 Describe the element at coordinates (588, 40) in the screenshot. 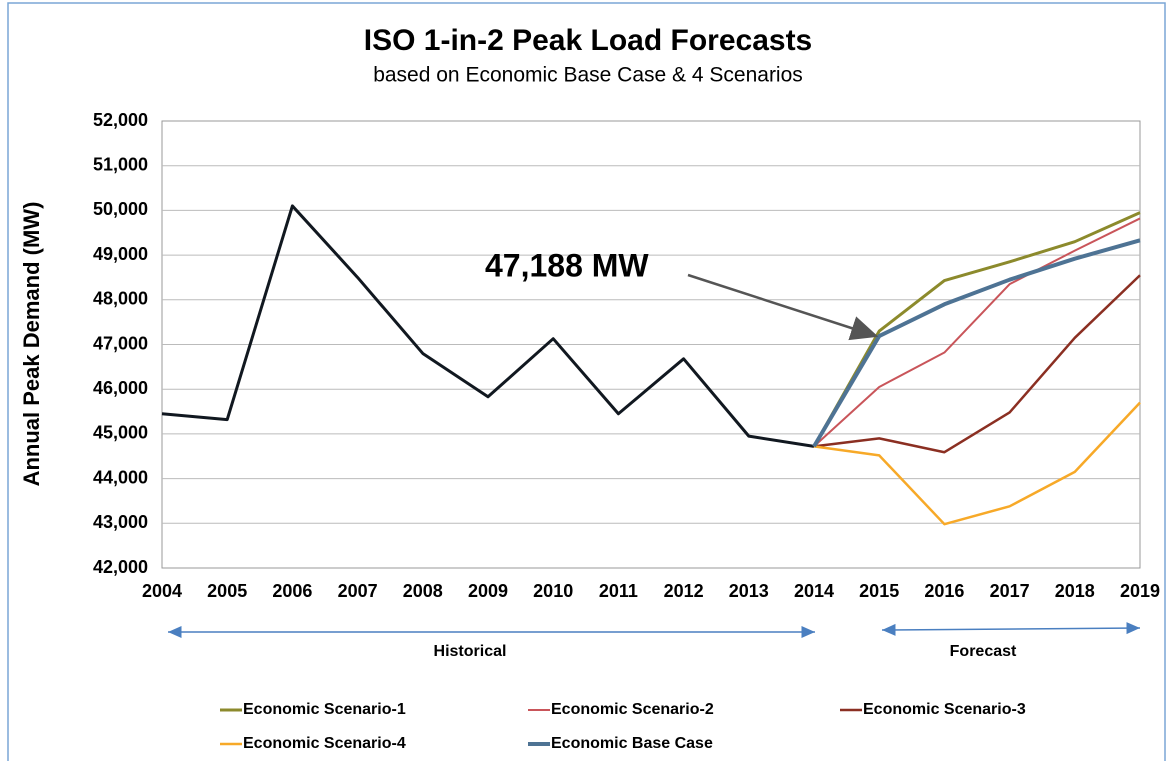

I see `chart-title: ISO 1-in-2 Peak Load Forecasts` at that location.